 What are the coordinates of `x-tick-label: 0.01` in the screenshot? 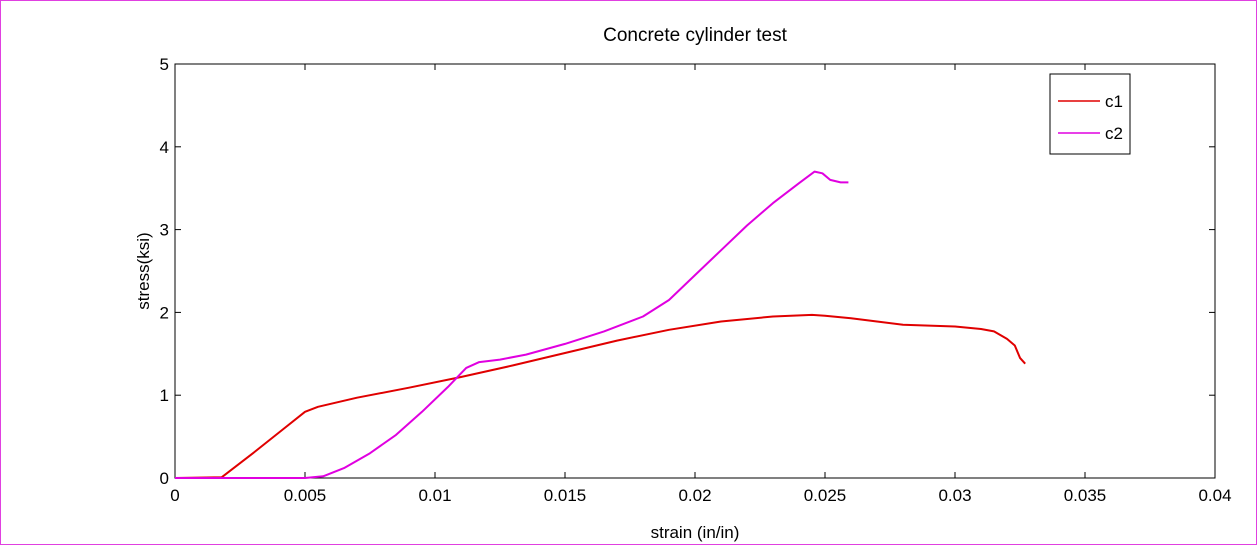 It's located at (434, 495).